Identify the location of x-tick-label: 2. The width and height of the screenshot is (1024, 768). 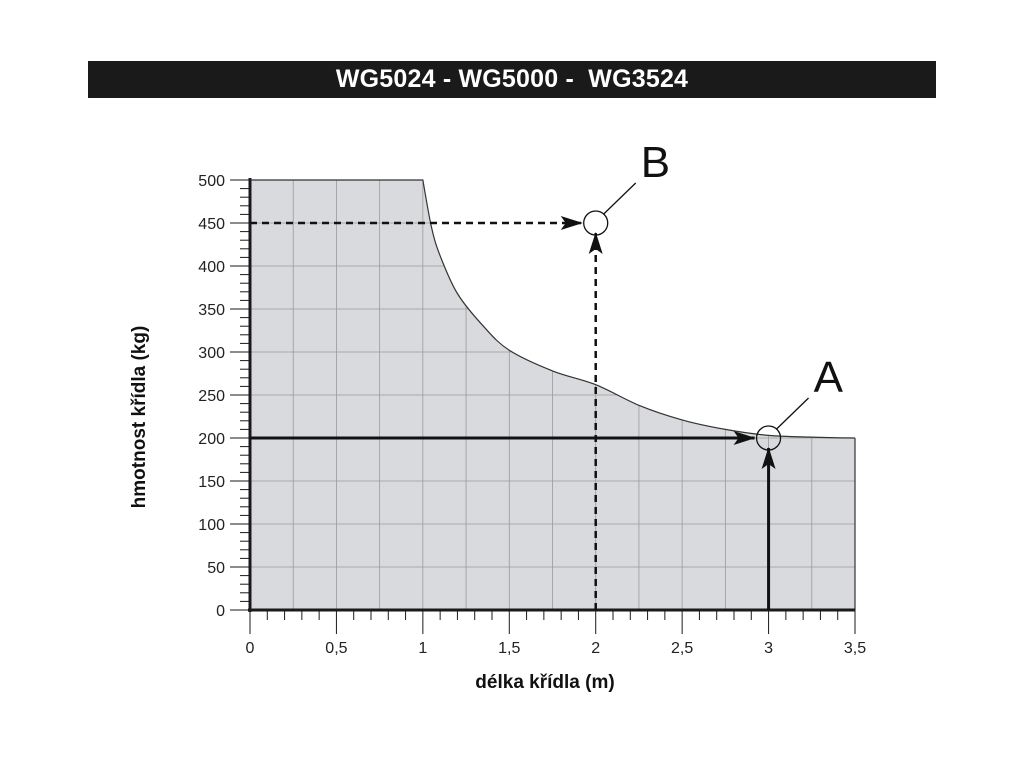
(595, 648).